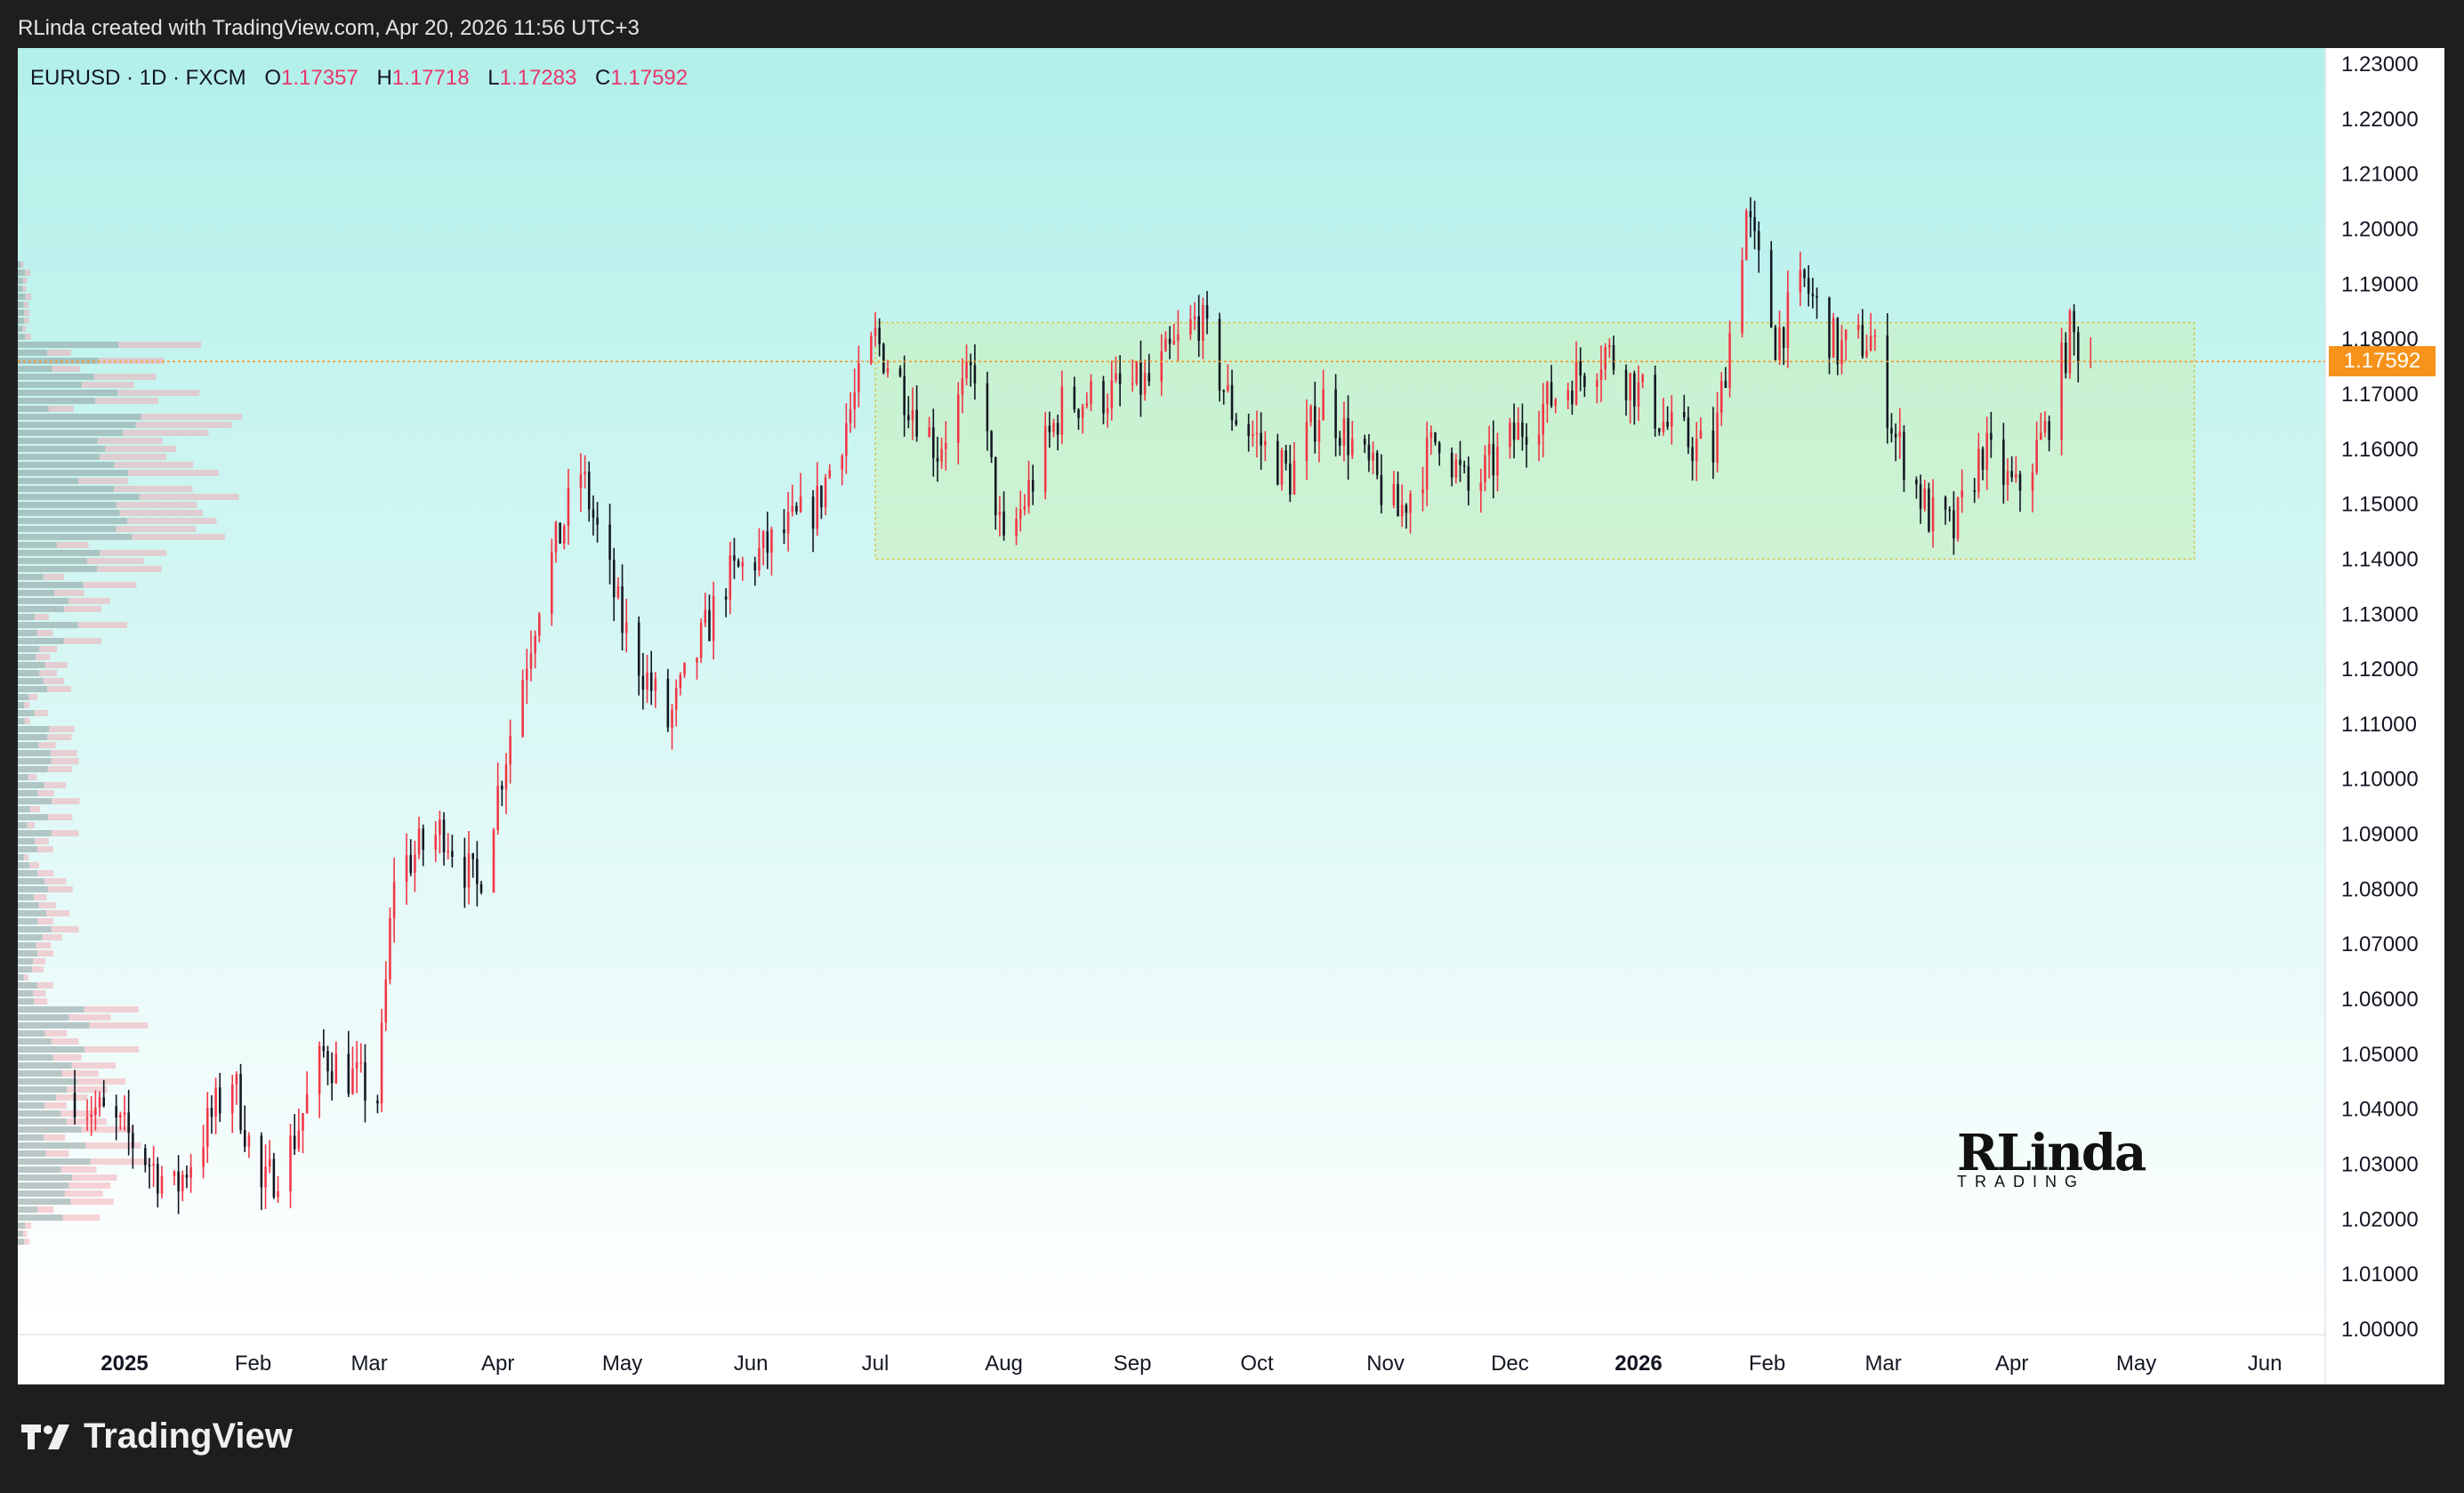  I want to click on y-tick-label: 1.07000, so click(2380, 944).